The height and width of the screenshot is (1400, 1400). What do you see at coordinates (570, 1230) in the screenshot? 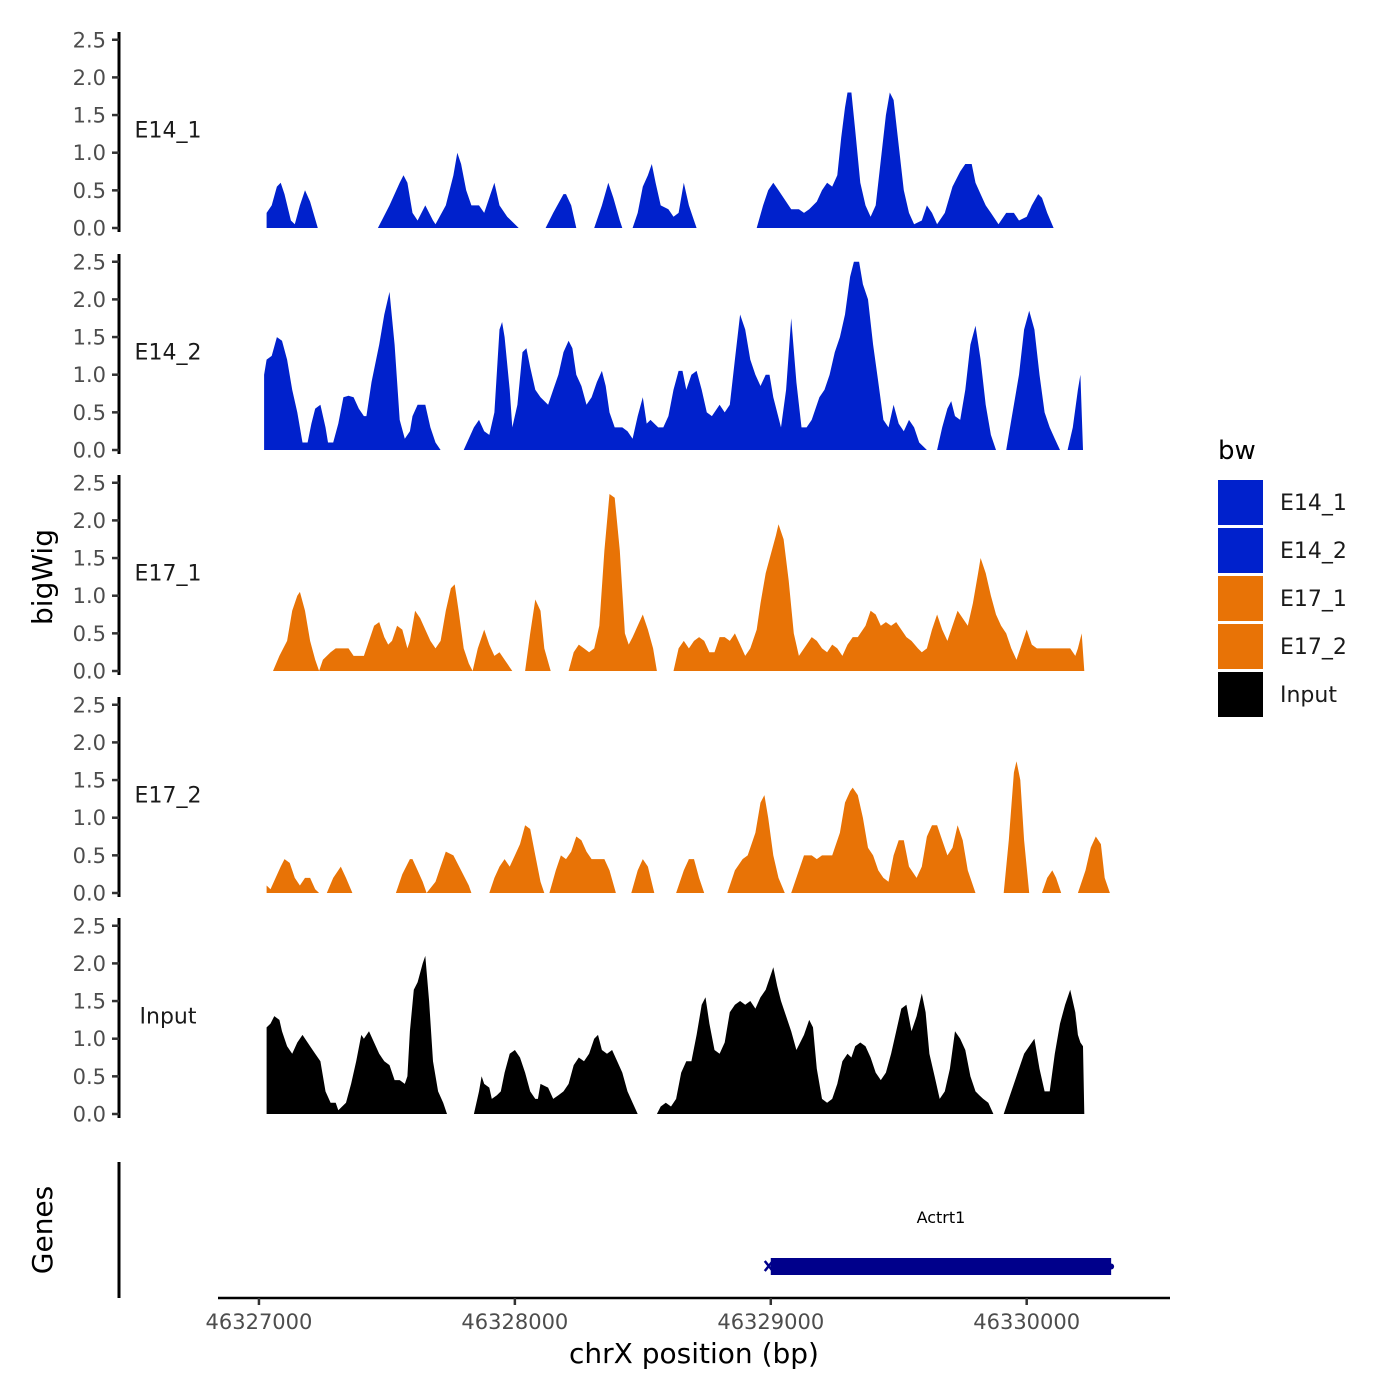
I see `genes-panel: Genes Actrt1` at bounding box center [570, 1230].